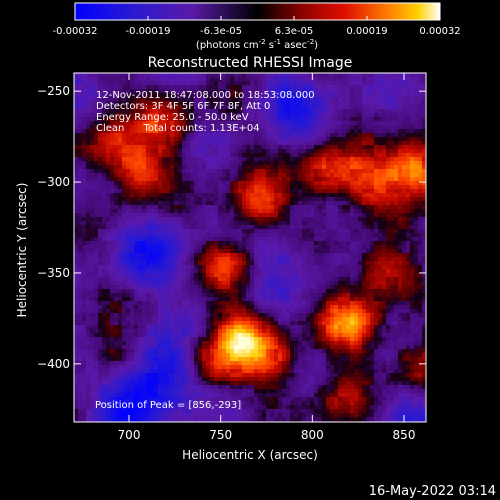  What do you see at coordinates (257, 44) in the screenshot?
I see `colorbar-unit-label: (photons cm-2 s-1 asec-2)` at bounding box center [257, 44].